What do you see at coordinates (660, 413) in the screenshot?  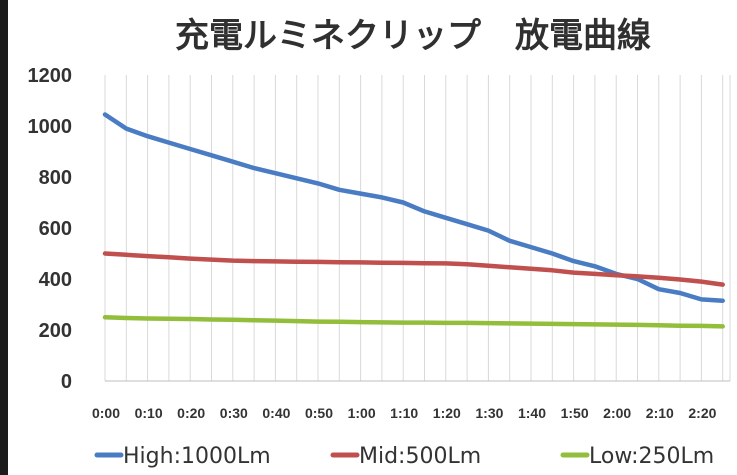 I see `x-tick-label: 2:10` at bounding box center [660, 413].